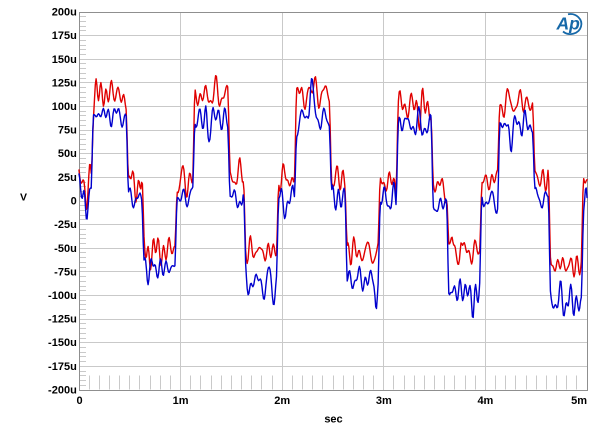  What do you see at coordinates (64, 60) in the screenshot?
I see `svg-text: 150u` at bounding box center [64, 60].